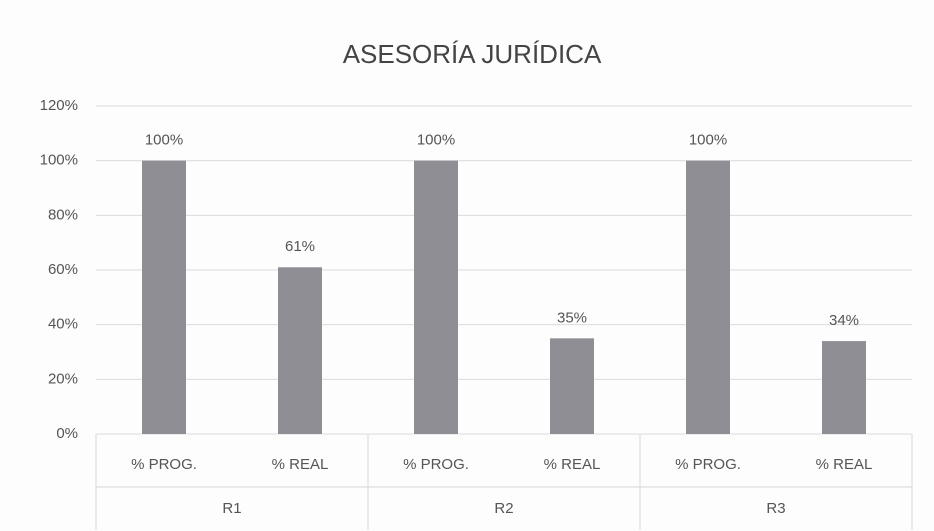  Describe the element at coordinates (63, 378) in the screenshot. I see `y-tick-label: 20%` at that location.